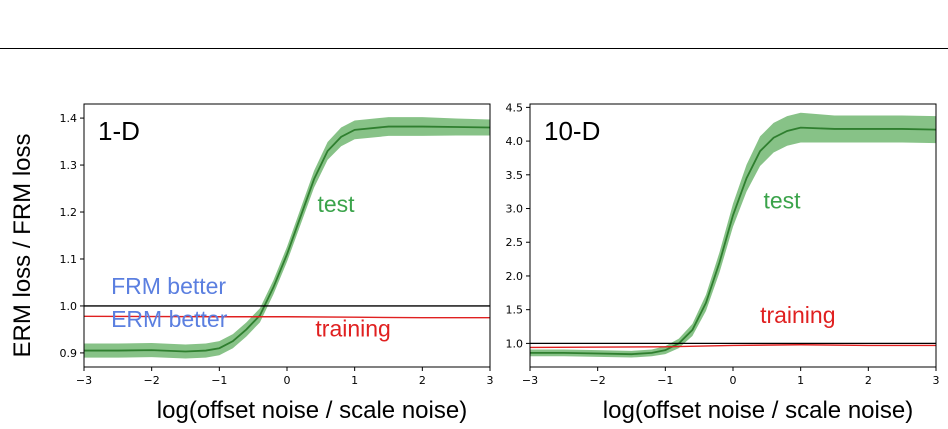 Image resolution: width=948 pixels, height=429 pixels. Describe the element at coordinates (22, 245) in the screenshot. I see `y-axis-label: ERM loss / FRM loss` at that location.